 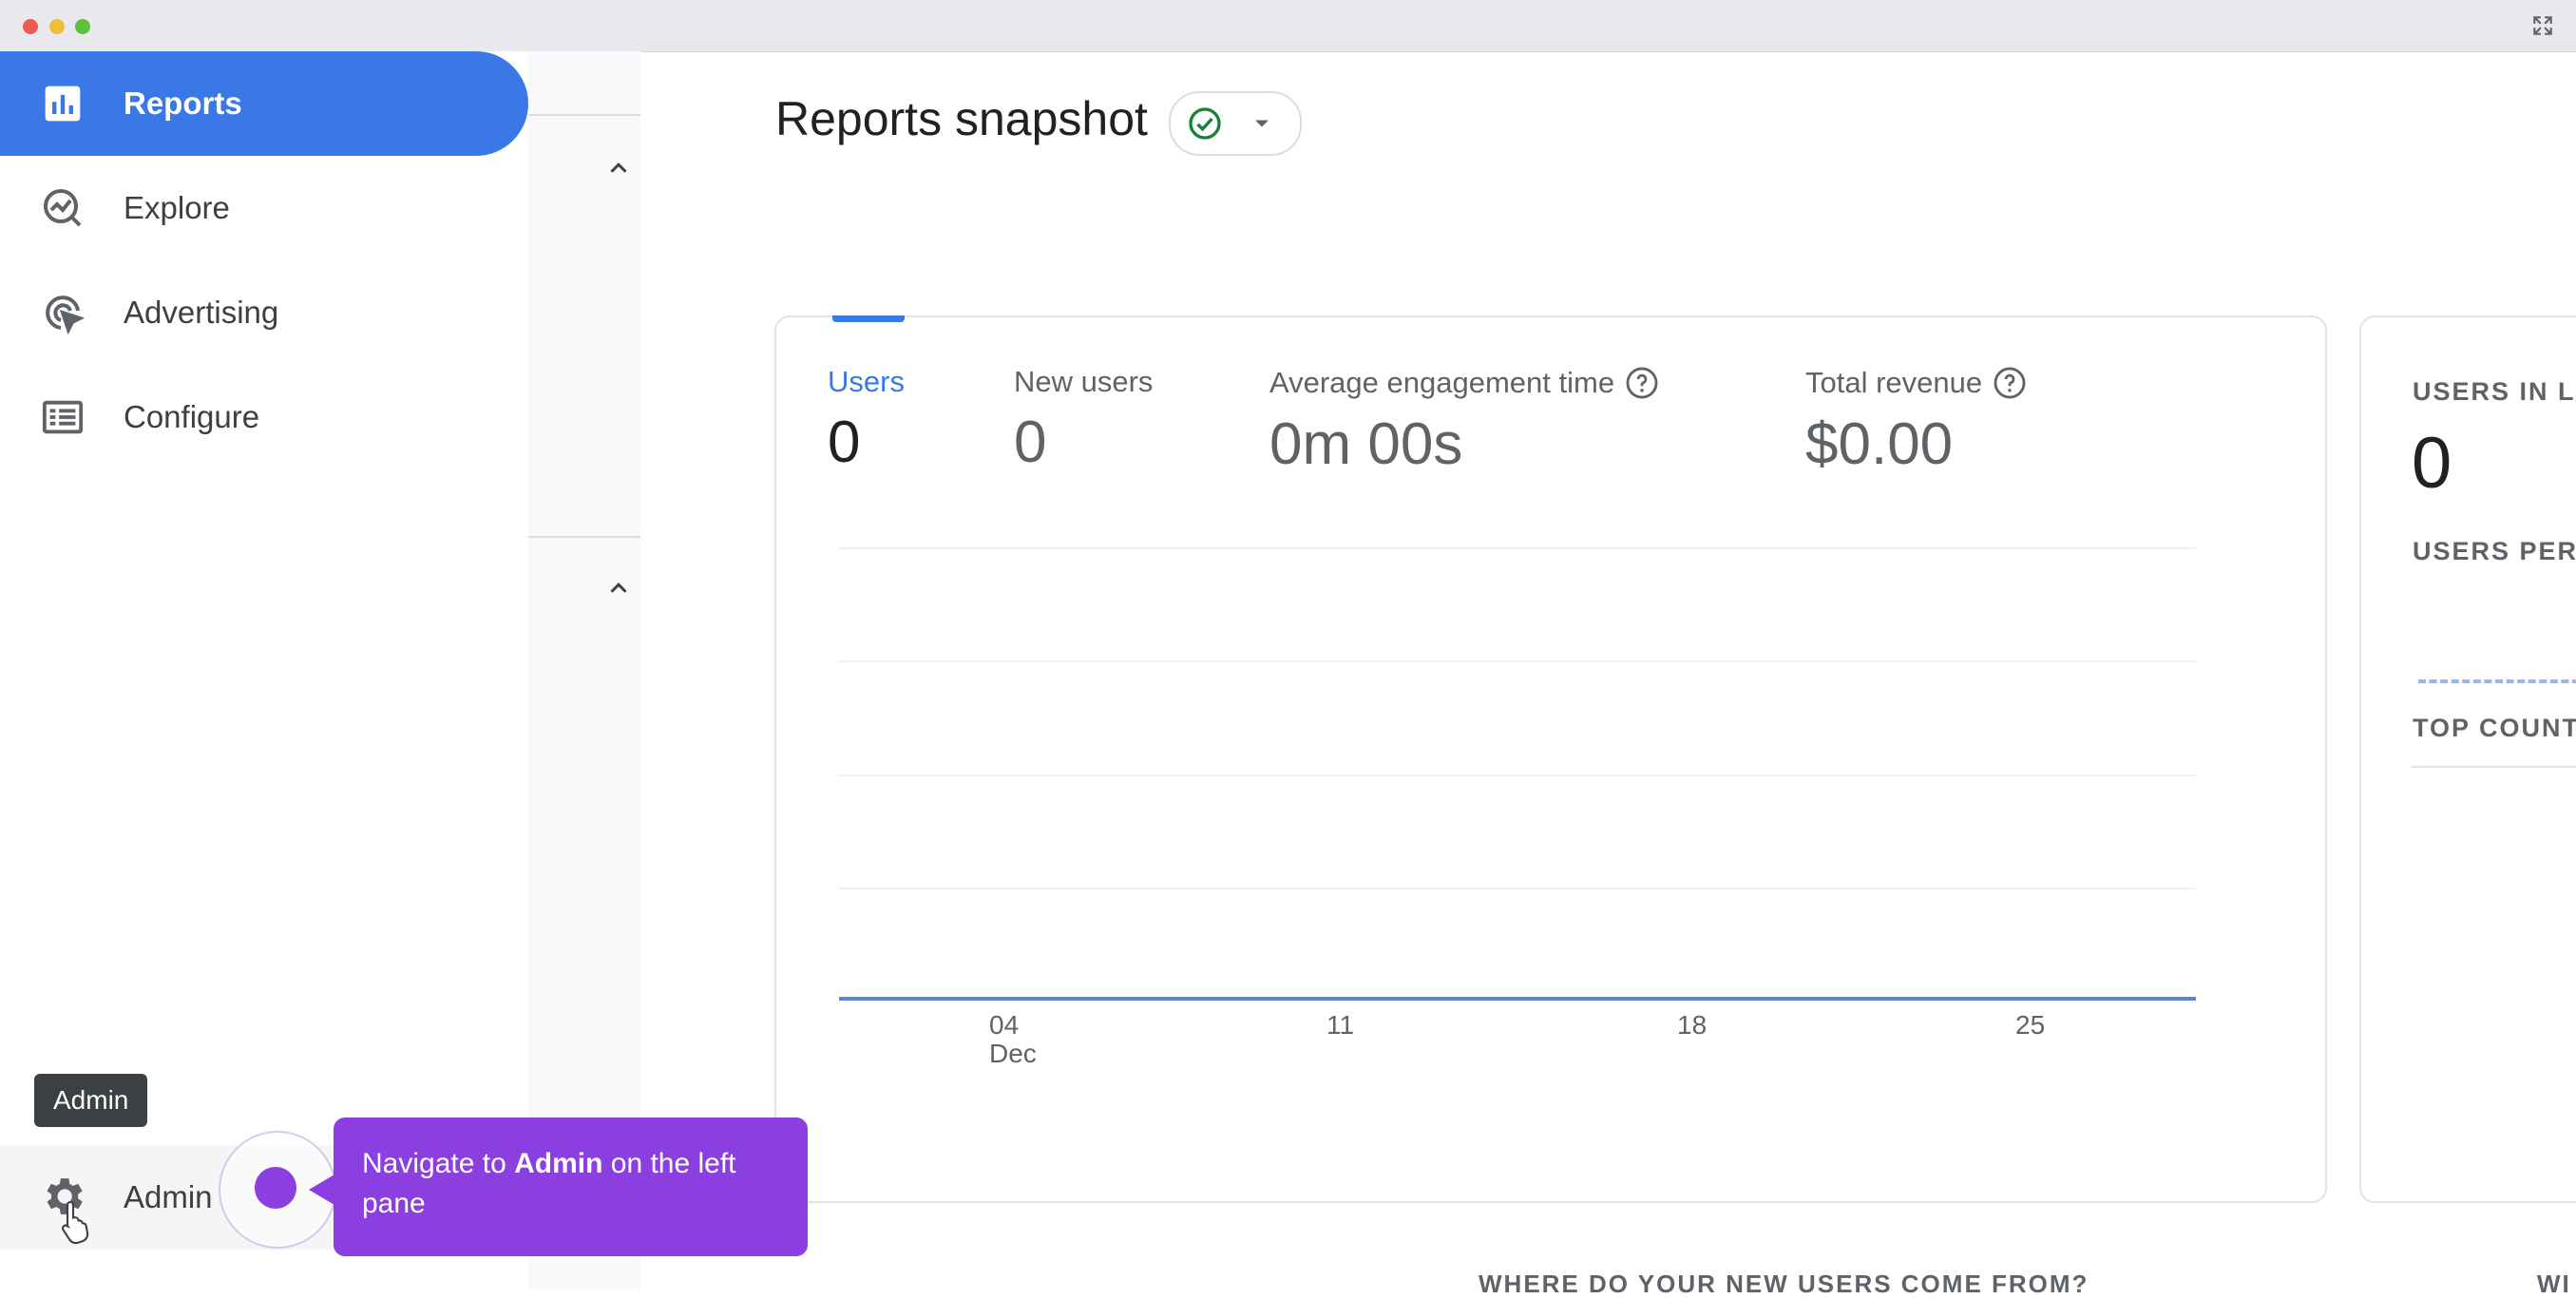 What do you see at coordinates (62, 312) in the screenshot?
I see `advertising-icon` at bounding box center [62, 312].